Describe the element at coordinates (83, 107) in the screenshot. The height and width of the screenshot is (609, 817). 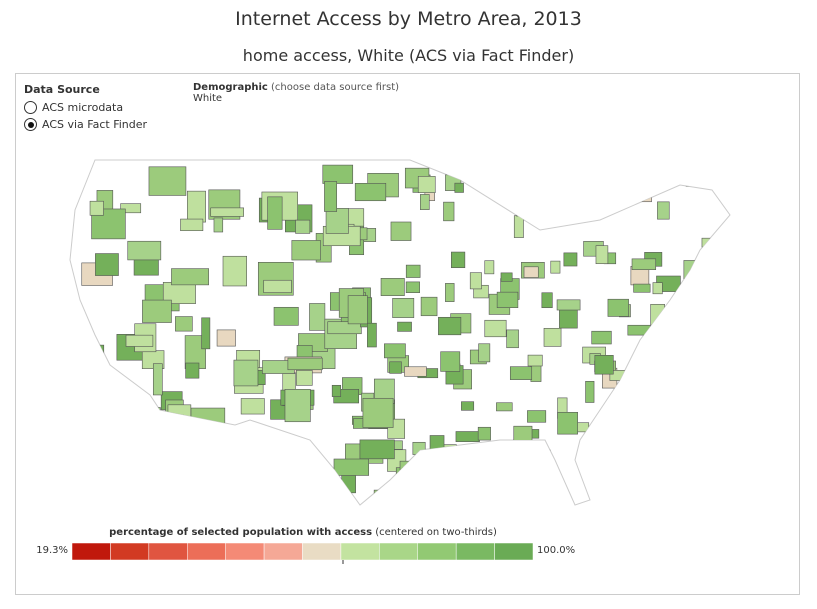
I see `option-label: ACS microdata` at that location.